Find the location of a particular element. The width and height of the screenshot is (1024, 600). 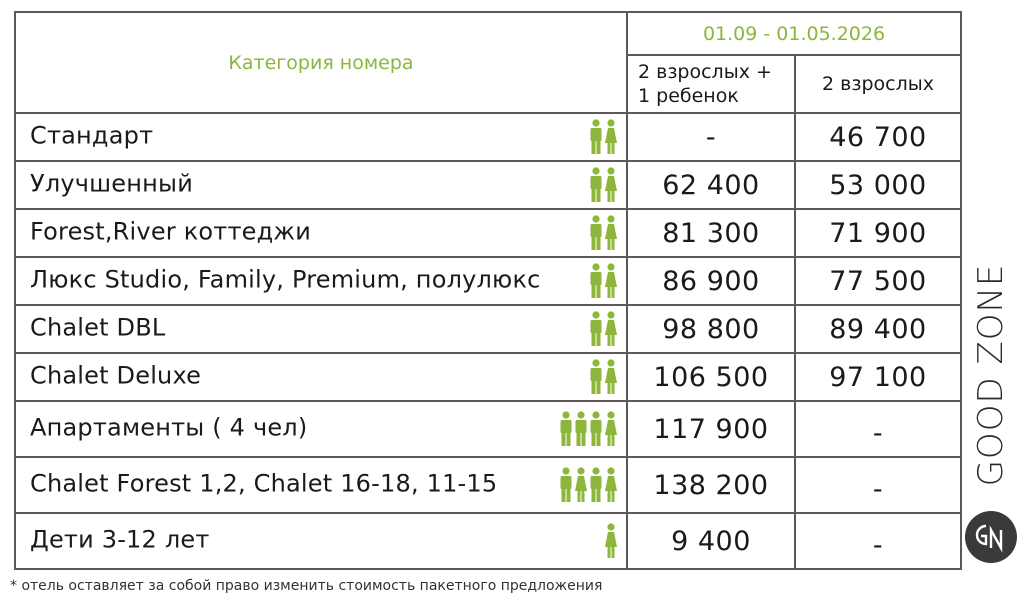

good-zone-logo-icon is located at coordinates (991, 537).